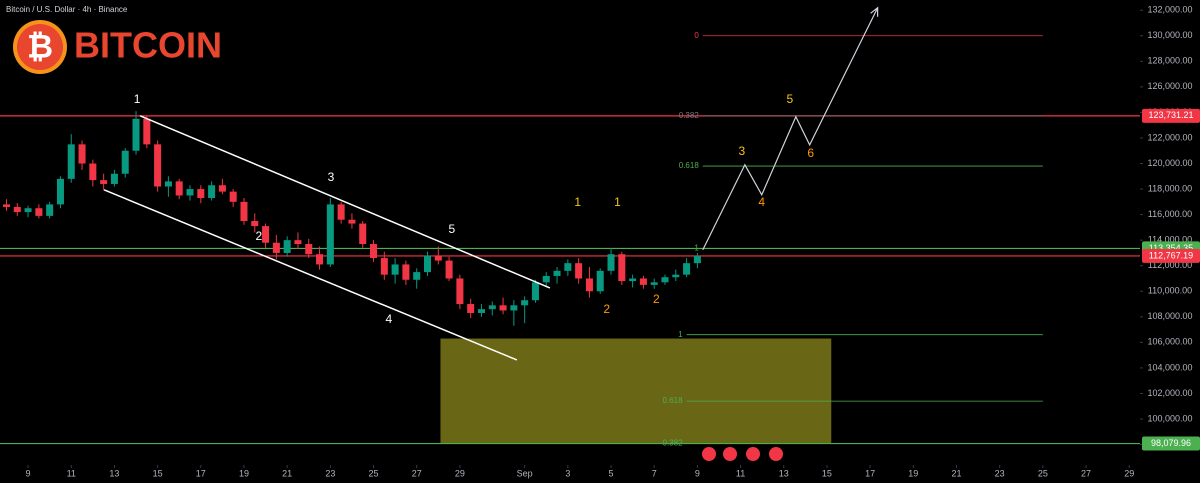 The width and height of the screenshot is (1200, 483). I want to click on y-tick-label: 120,000.00, so click(1169, 163).